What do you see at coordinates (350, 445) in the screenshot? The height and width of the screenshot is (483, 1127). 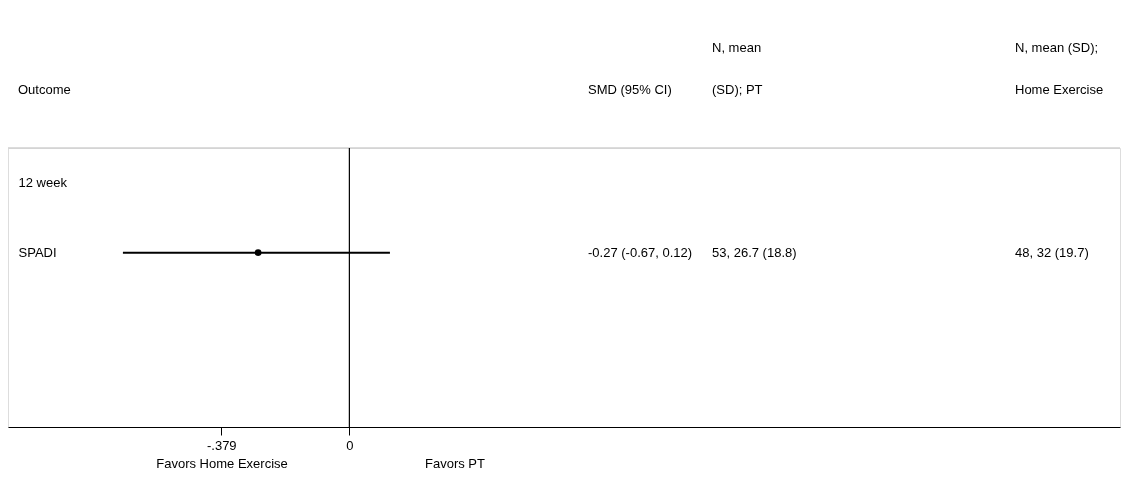 I see `x-tick-label: 0` at bounding box center [350, 445].